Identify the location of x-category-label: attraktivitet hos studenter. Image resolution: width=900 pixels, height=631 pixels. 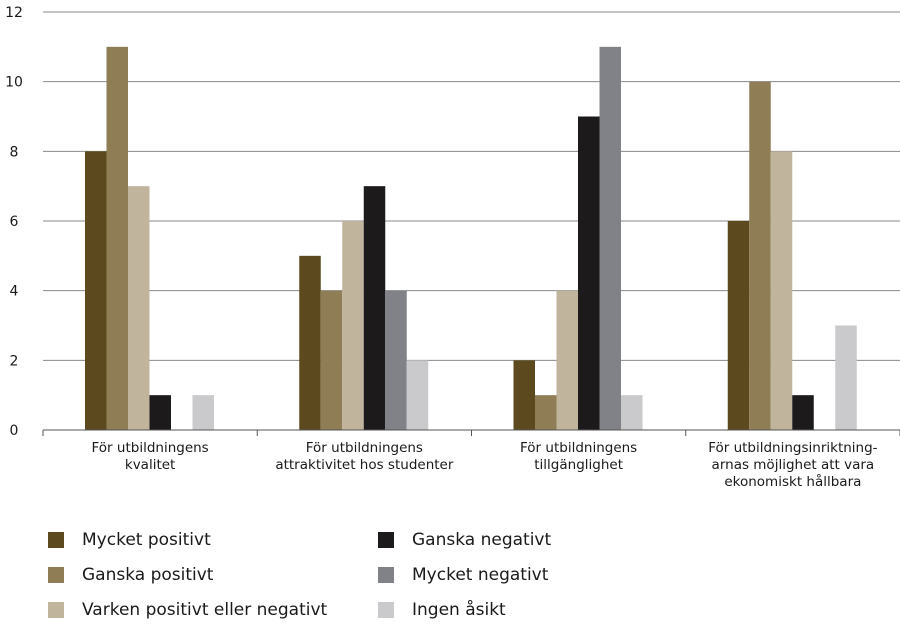
(364, 465).